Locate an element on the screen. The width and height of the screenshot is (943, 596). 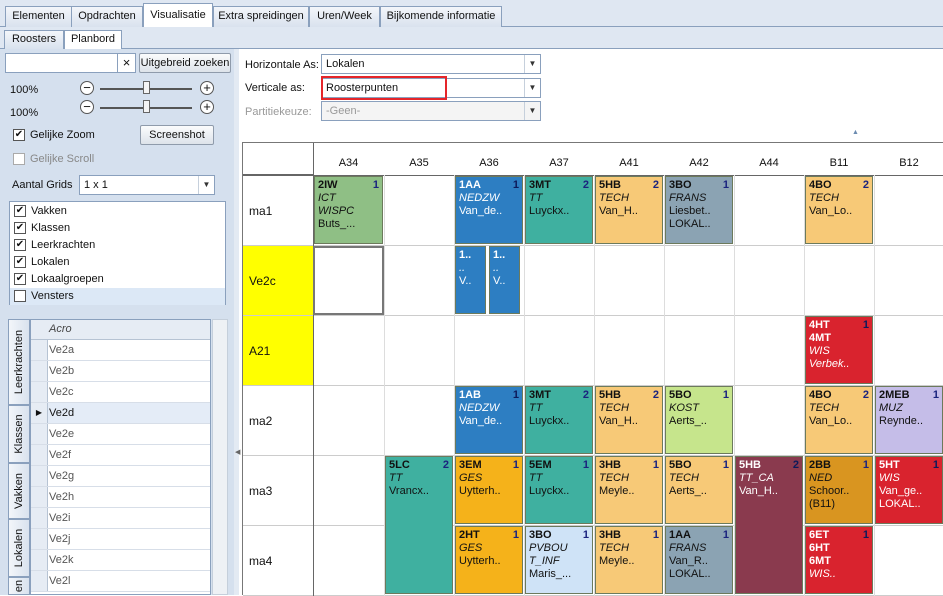
list-item: ✔ Leerkrachten is located at coordinates (117, 245).